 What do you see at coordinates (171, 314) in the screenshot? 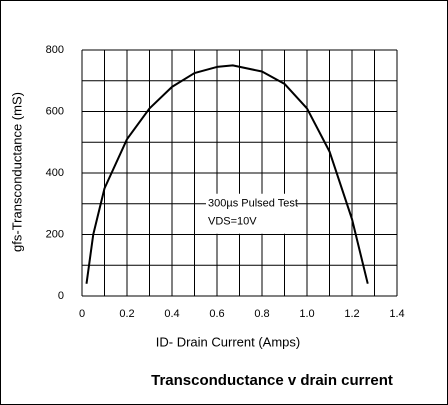
I see `x-tick-label: 0.4` at bounding box center [171, 314].